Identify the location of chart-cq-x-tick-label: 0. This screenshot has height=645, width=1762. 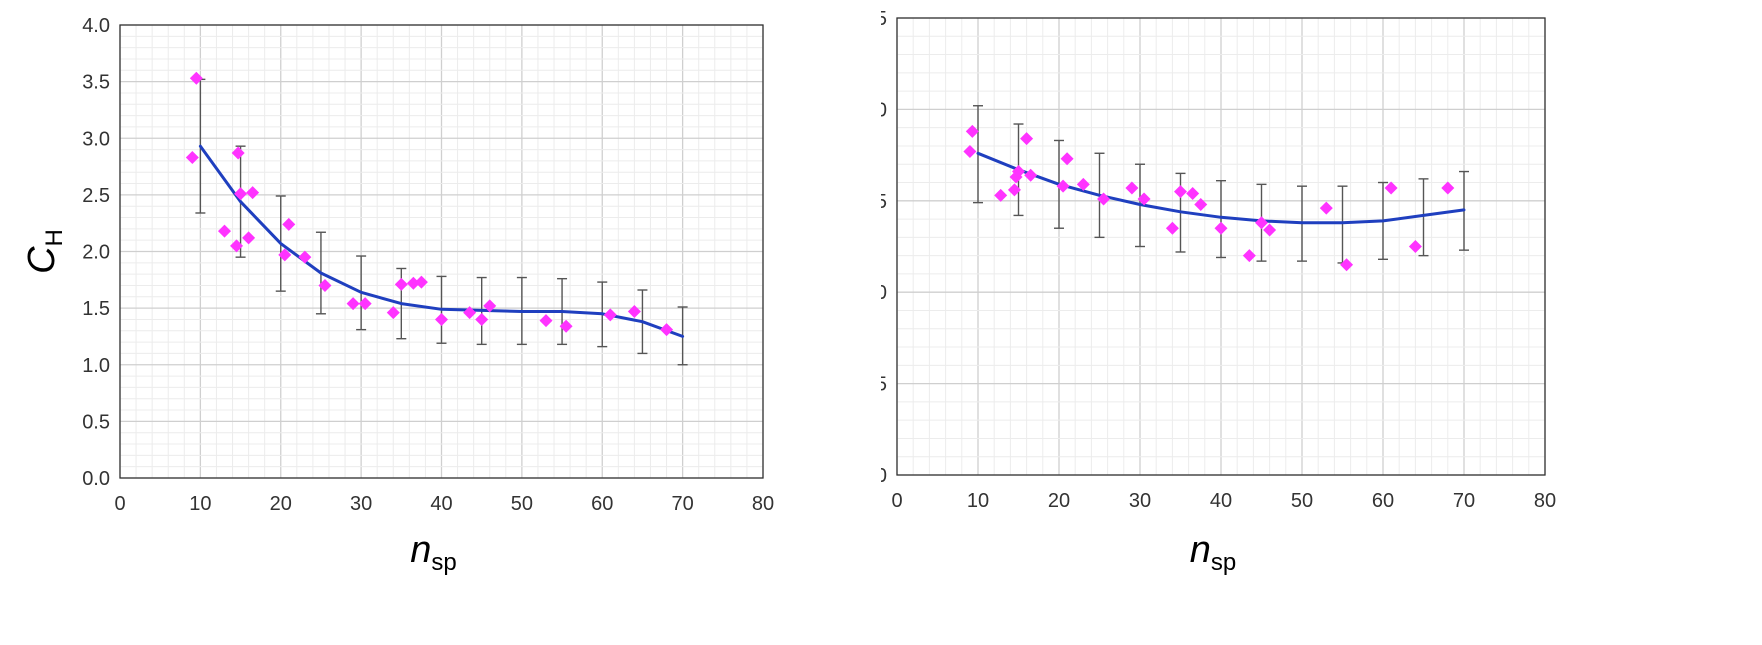
(896, 501).